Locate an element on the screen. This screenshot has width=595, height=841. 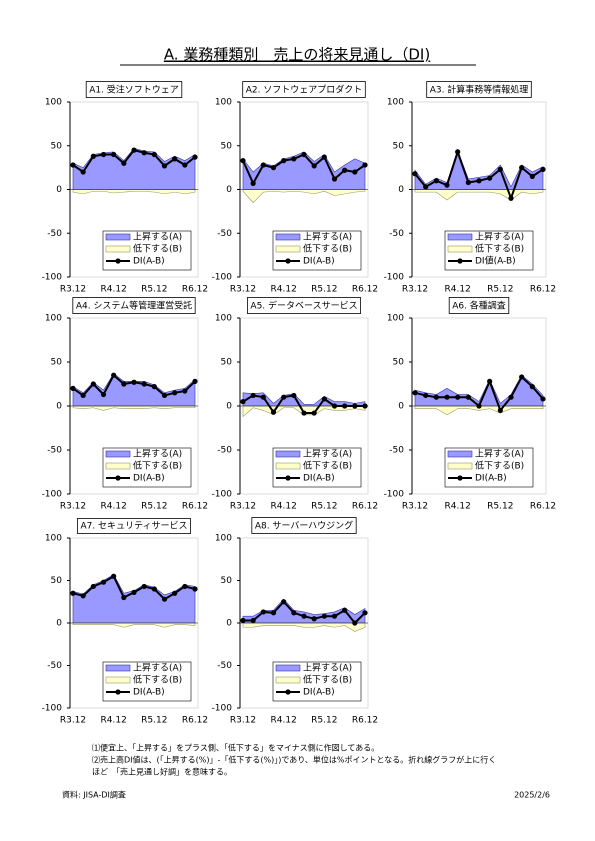
note: ⑴便宜上、「上昇する」をプラス側、「低下する」をマイナス側に作図してある。 is located at coordinates (235, 748).